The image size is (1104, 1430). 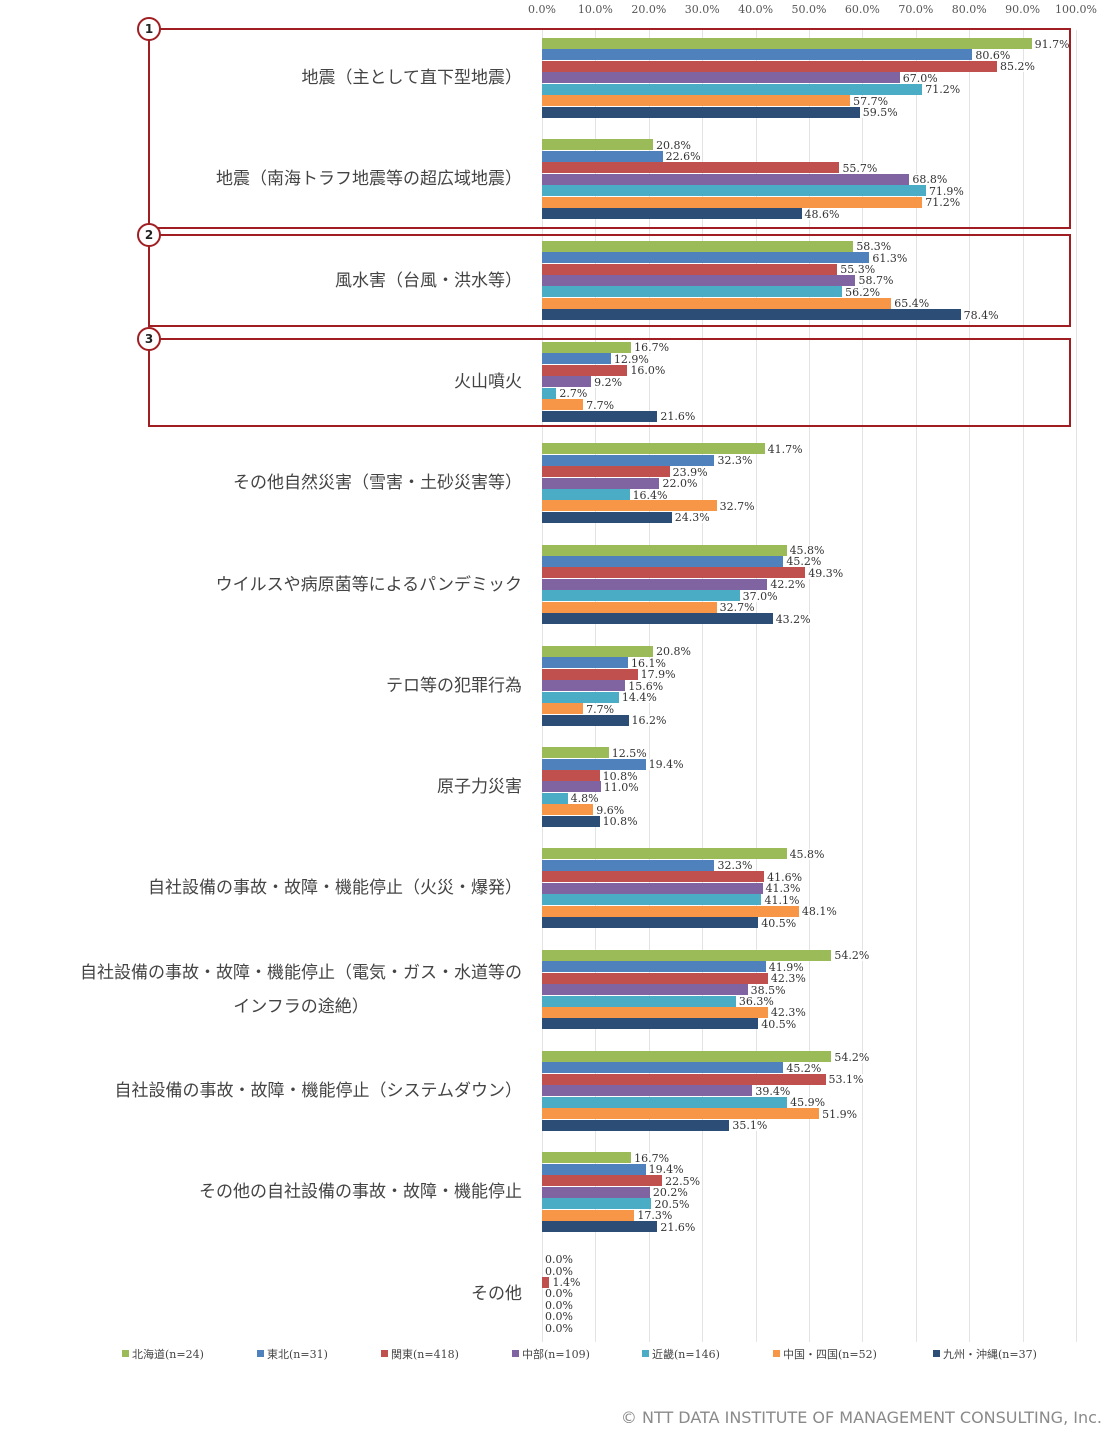 What do you see at coordinates (912, 304) in the screenshot?
I see `value-label: 65.4%` at bounding box center [912, 304].